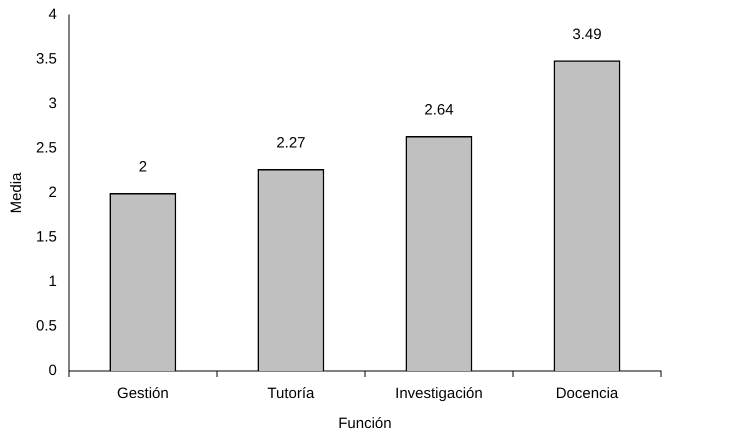  What do you see at coordinates (52, 371) in the screenshot?
I see `y-tick-label: 0` at bounding box center [52, 371].